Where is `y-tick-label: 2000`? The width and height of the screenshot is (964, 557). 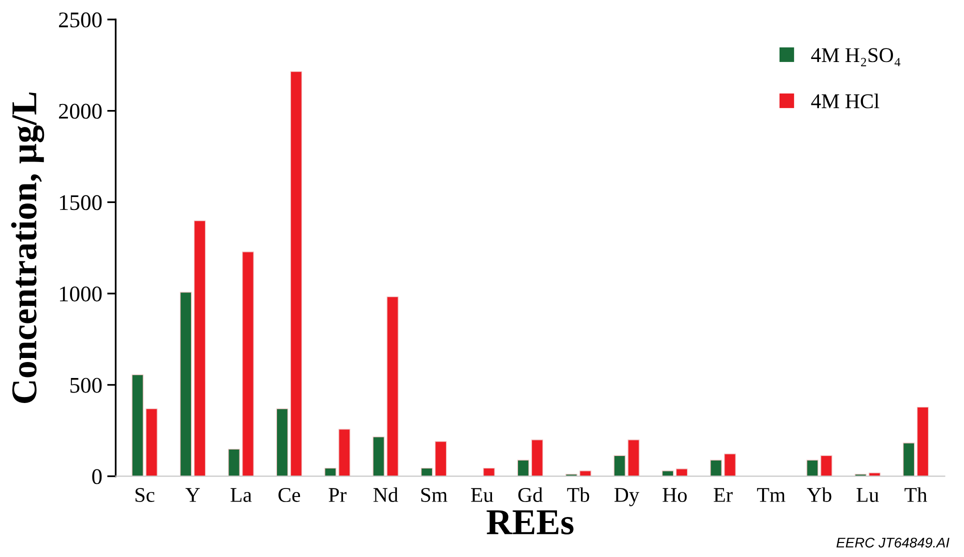 y-tick-label: 2000 is located at coordinates (80, 111).